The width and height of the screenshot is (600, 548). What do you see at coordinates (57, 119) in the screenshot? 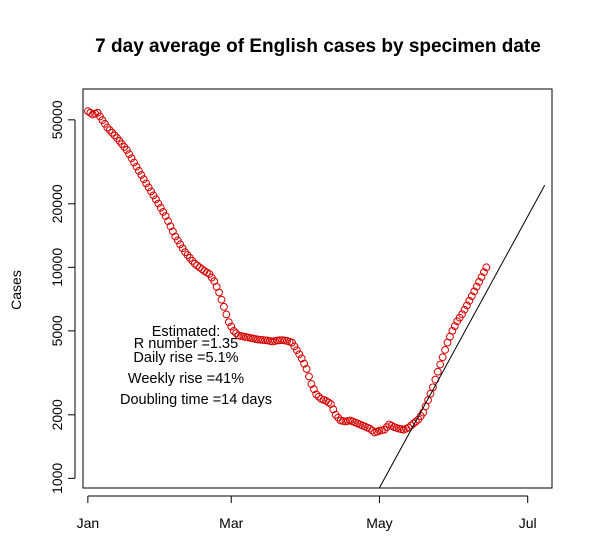
I see `y-tick-label: 50000` at bounding box center [57, 119].